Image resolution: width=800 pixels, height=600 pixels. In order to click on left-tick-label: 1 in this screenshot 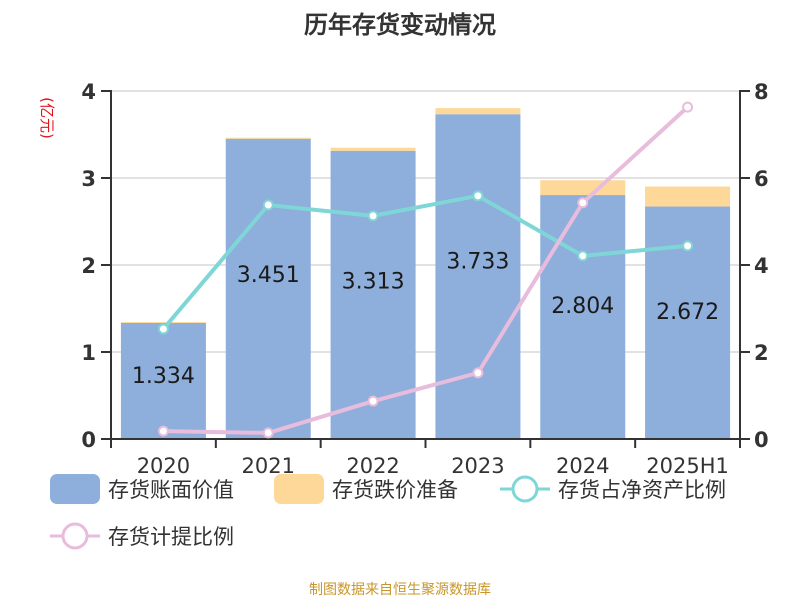, I will do `click(88, 353)`.